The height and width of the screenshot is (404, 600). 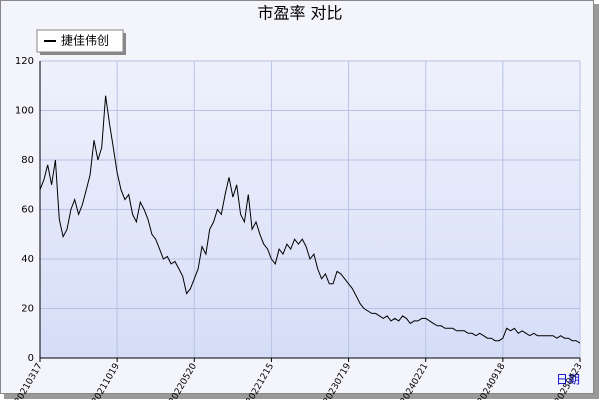 I want to click on legend-box, so click(x=80, y=41).